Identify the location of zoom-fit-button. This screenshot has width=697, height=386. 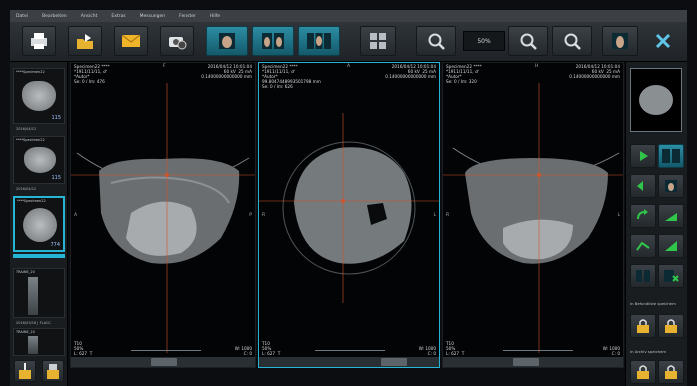
(436, 41).